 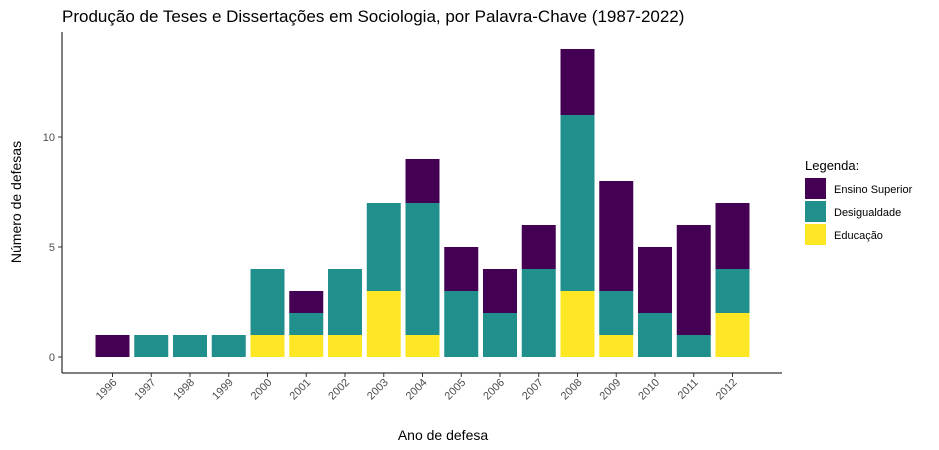 I want to click on bar-2010-desigualdade, so click(x=655, y=335).